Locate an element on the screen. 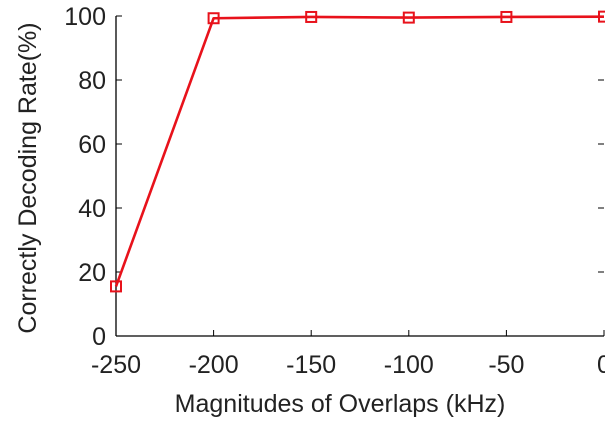  x-tick-label: -100 is located at coordinates (409, 365).